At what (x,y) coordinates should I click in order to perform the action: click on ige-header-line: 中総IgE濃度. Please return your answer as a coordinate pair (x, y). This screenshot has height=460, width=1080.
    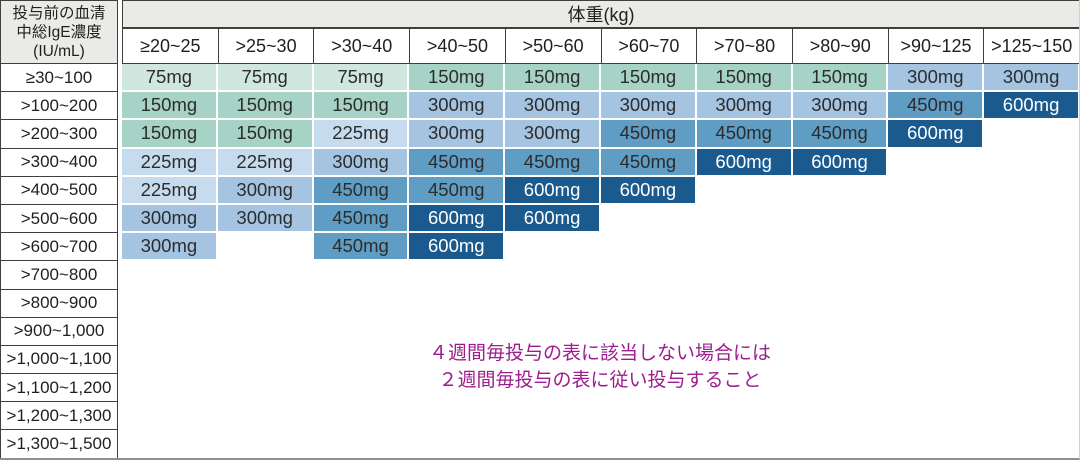
    Looking at the image, I should click on (59, 32).